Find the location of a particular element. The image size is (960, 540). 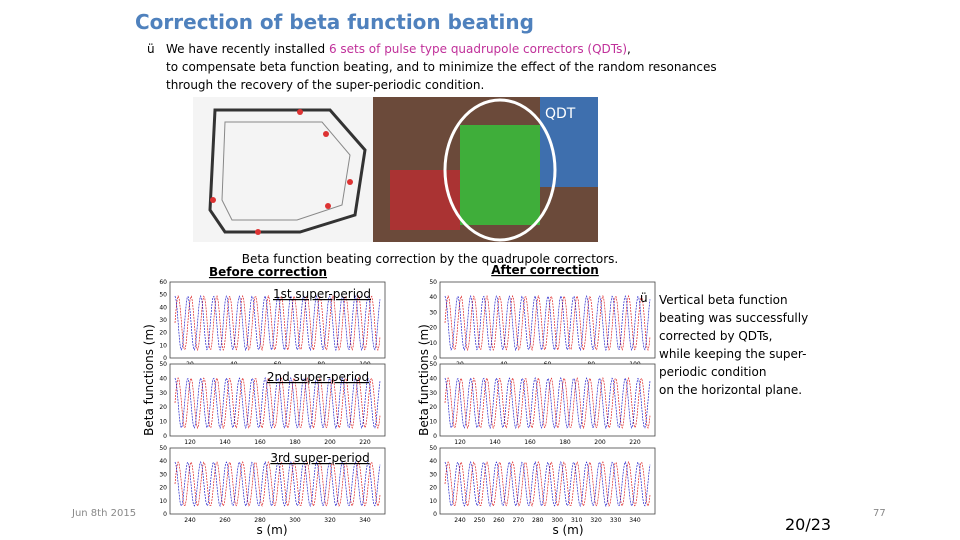

x-tick-label: 240 is located at coordinates (460, 520).